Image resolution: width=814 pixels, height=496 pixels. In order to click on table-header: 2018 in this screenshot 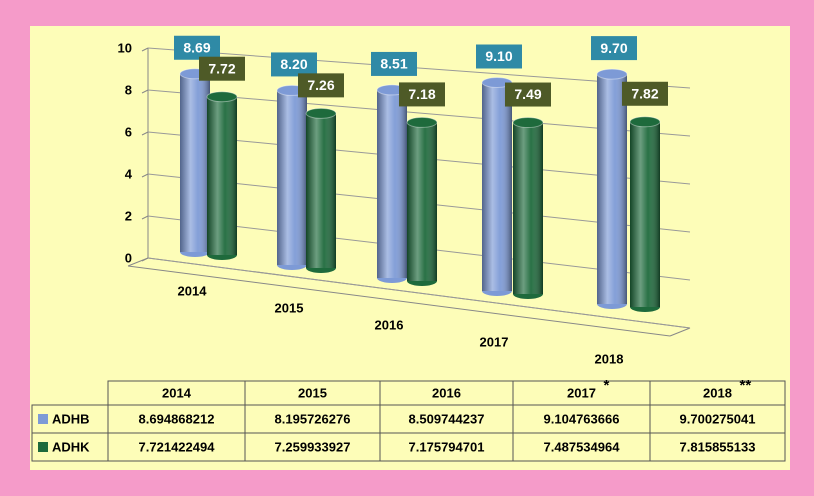, I will do `click(717, 392)`.